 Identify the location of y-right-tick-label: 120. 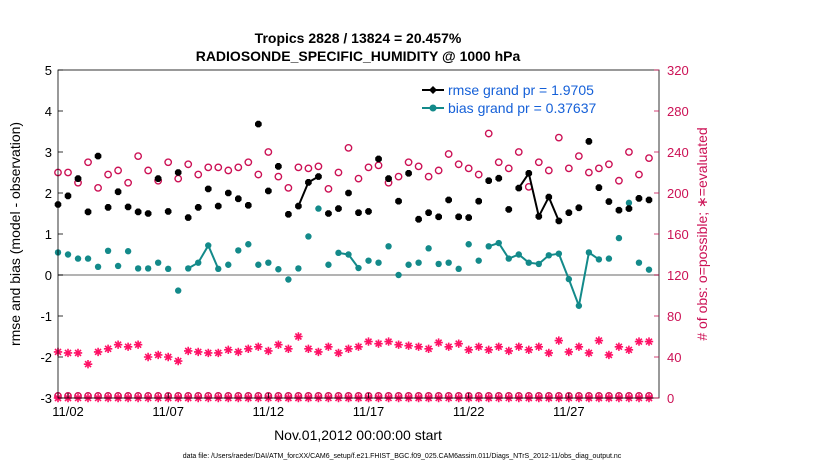
(678, 275).